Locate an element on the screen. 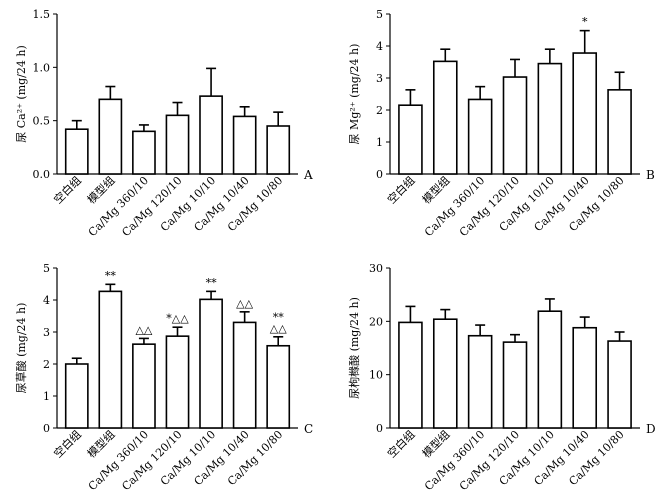 Image resolution: width=666 pixels, height=499 pixels. panel-label: B is located at coordinates (650, 175).